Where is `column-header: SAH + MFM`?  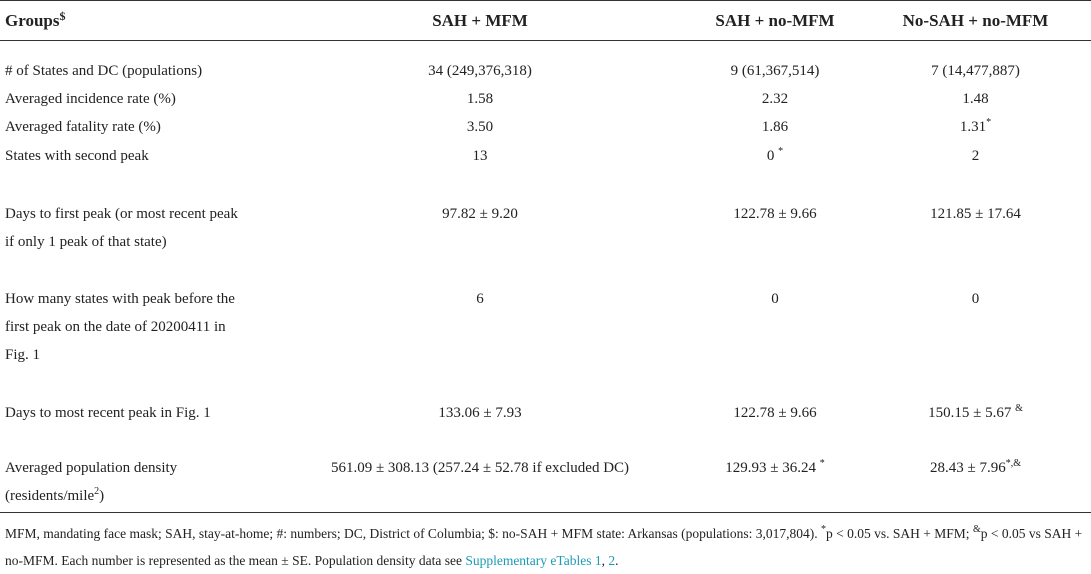
column-header: SAH + MFM is located at coordinates (480, 20).